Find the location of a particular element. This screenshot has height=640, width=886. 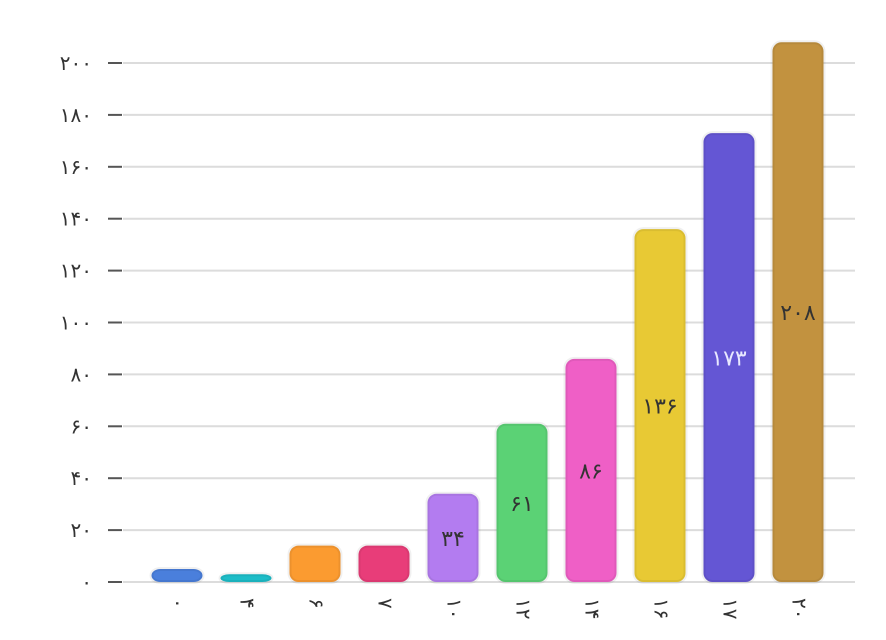

x-tick-label: ۱۶ is located at coordinates (662, 608).